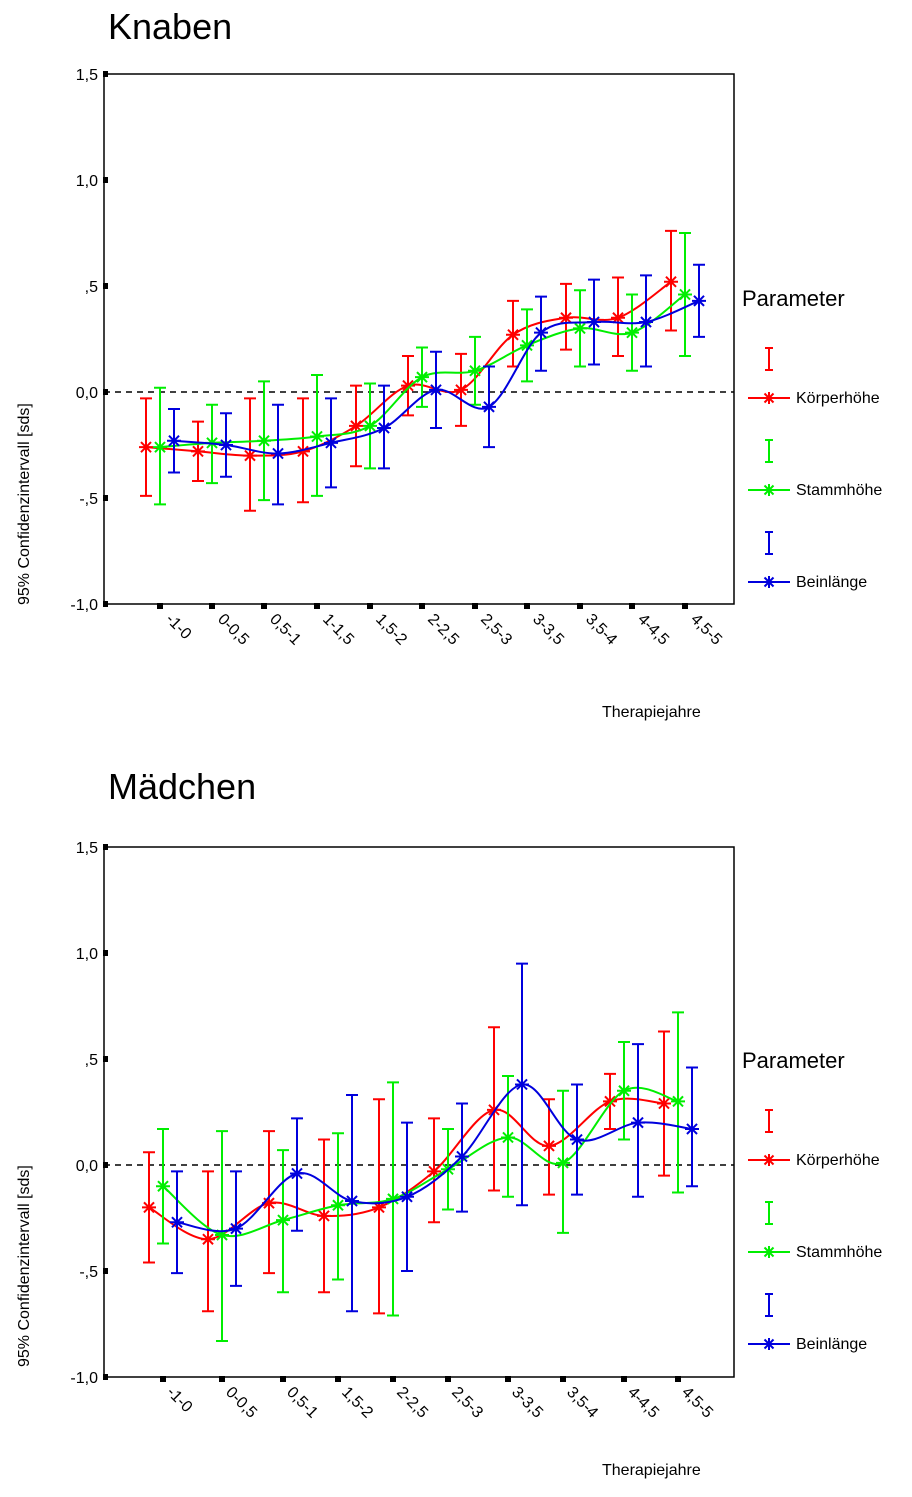 The width and height of the screenshot is (912, 1497). I want to click on x-tick-label: -1-0, so click(179, 1400).